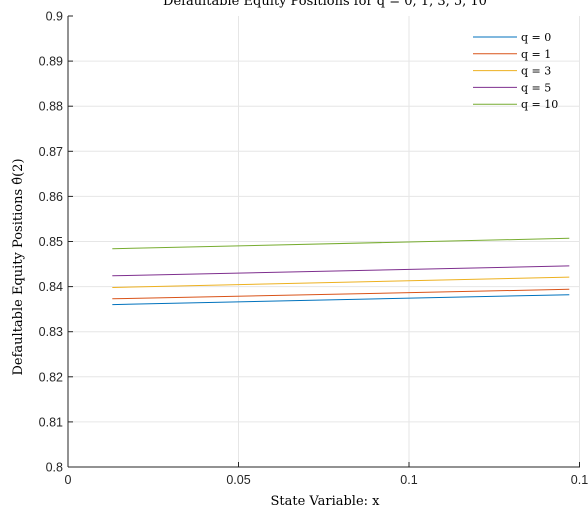 Image resolution: width=588 pixels, height=510 pixels. I want to click on legend-label-0: q = 0, so click(536, 37).